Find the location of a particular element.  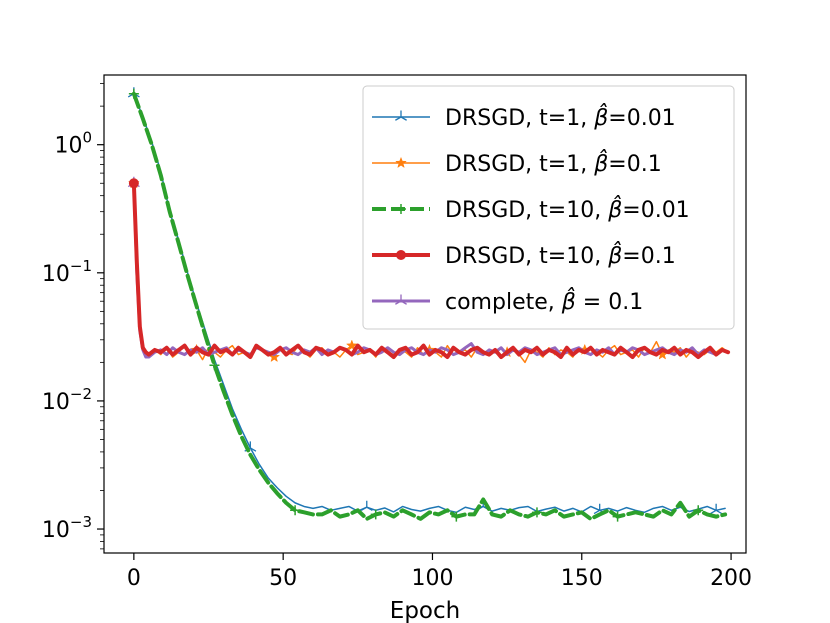

series-4-point-marker is located at coordinates (133, 183).